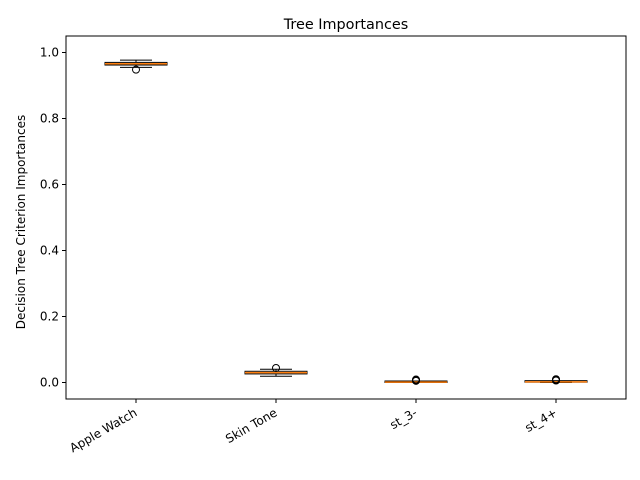 The height and width of the screenshot is (480, 640). I want to click on y-tick-label: 0.2, so click(49, 317).